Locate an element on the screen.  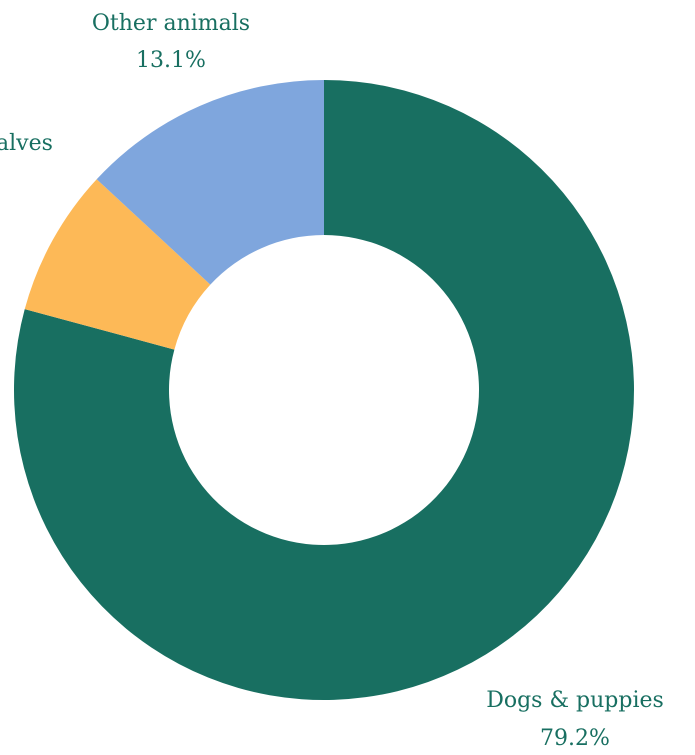
label-calves-name: alves is located at coordinates (26, 143).